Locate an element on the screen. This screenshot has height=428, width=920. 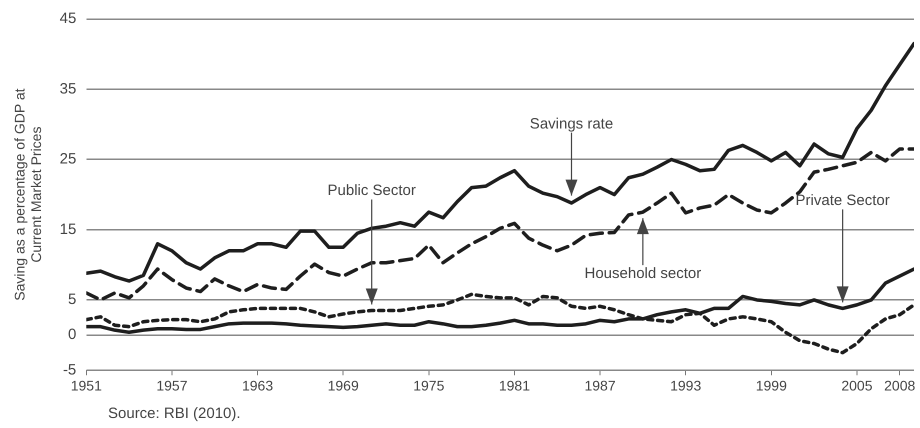
annotation: Savings rate is located at coordinates (572, 123).